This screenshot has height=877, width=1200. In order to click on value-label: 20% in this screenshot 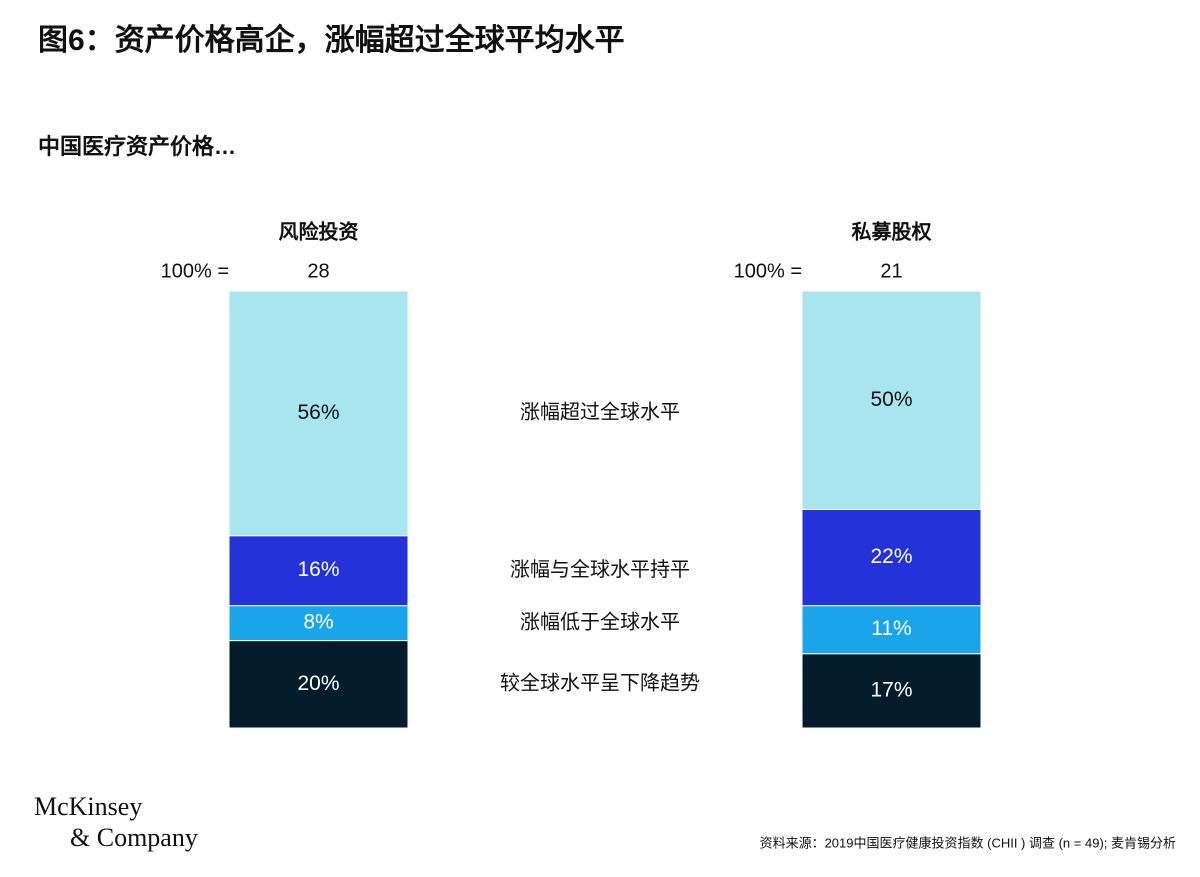, I will do `click(318, 683)`.